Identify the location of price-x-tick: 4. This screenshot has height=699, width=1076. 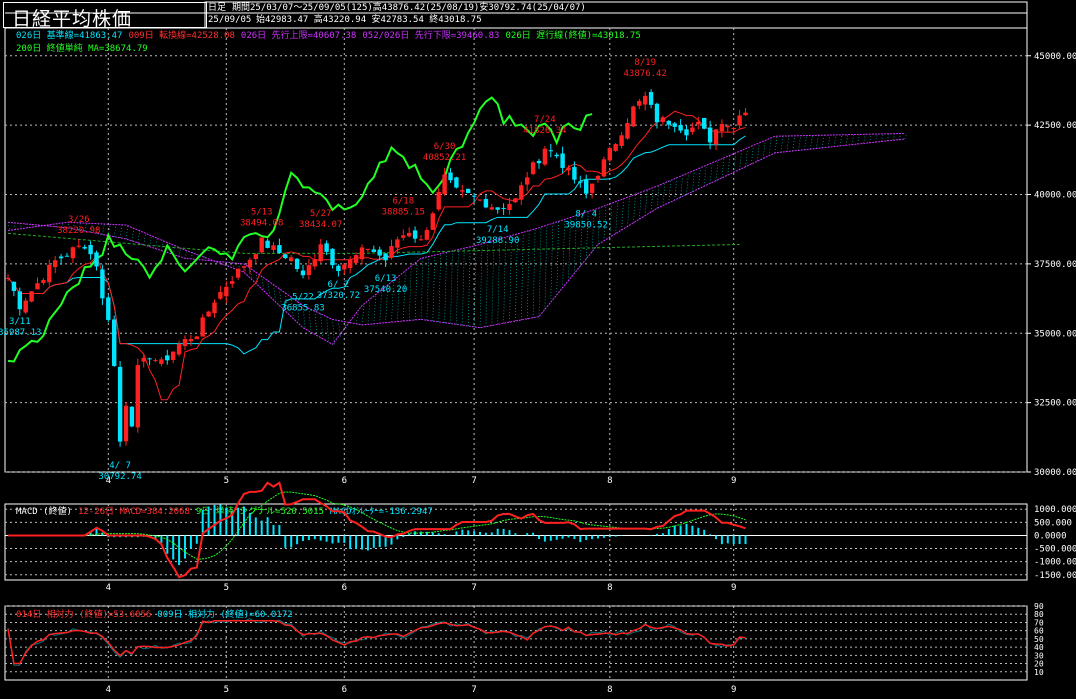
(108, 481).